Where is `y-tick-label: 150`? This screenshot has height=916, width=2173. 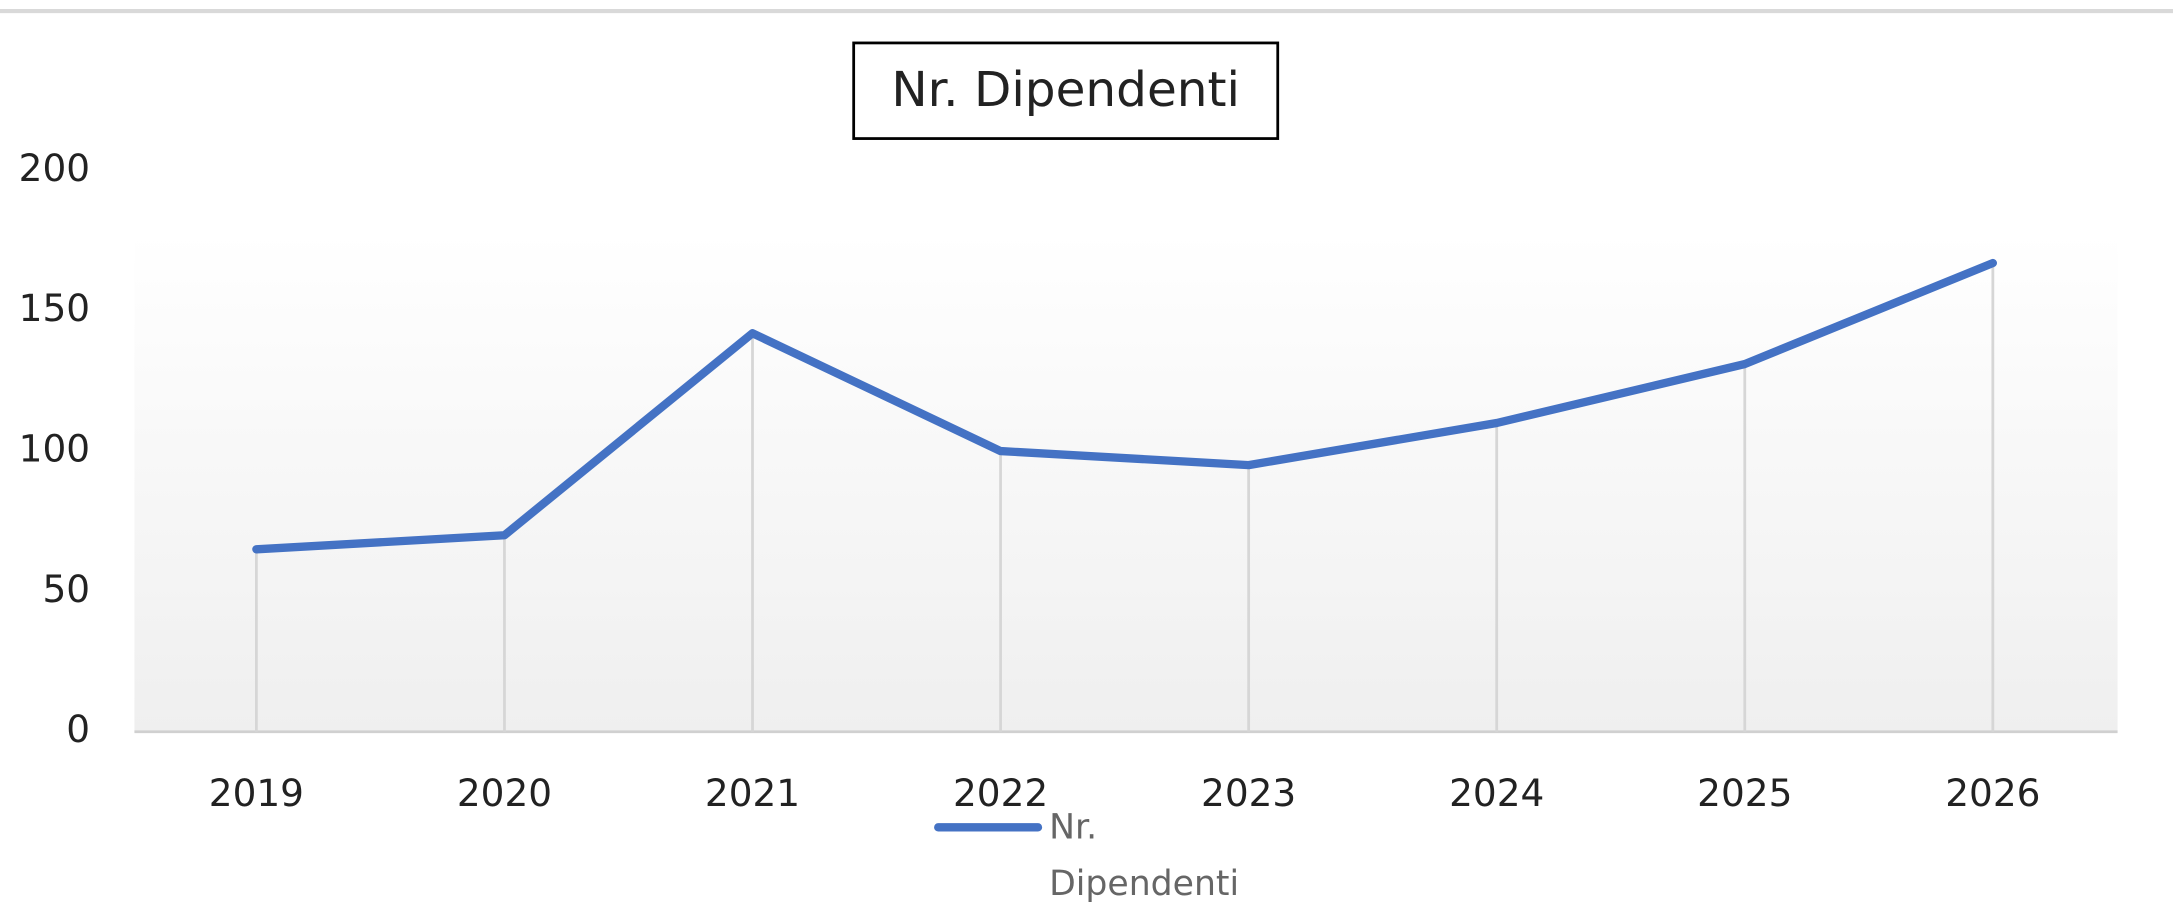 y-tick-label: 150 is located at coordinates (54, 308).